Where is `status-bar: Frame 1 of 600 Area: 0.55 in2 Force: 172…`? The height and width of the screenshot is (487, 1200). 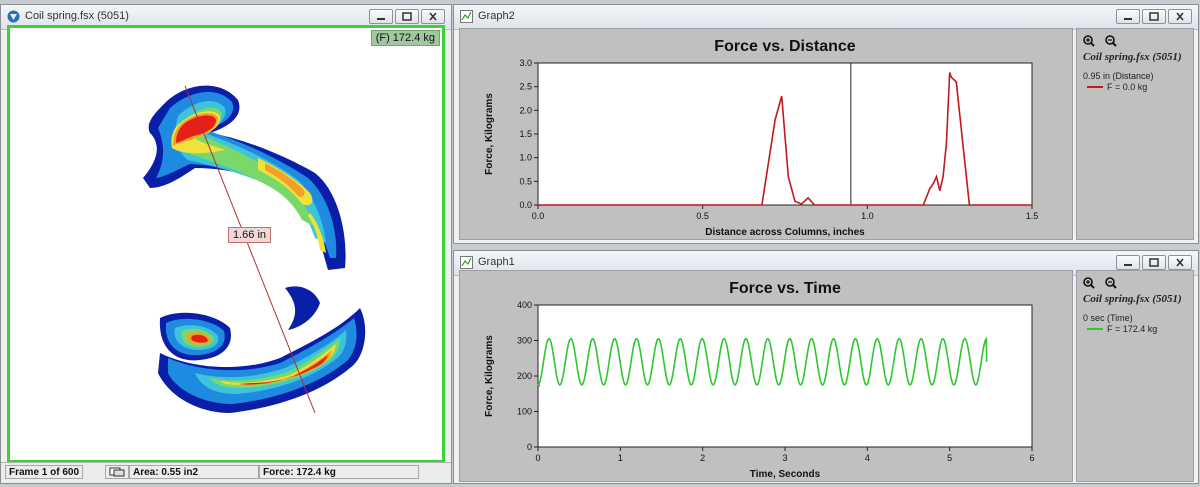 status-bar: Frame 1 of 600 Area: 0.55 in2 Force: 172… is located at coordinates (226, 472).